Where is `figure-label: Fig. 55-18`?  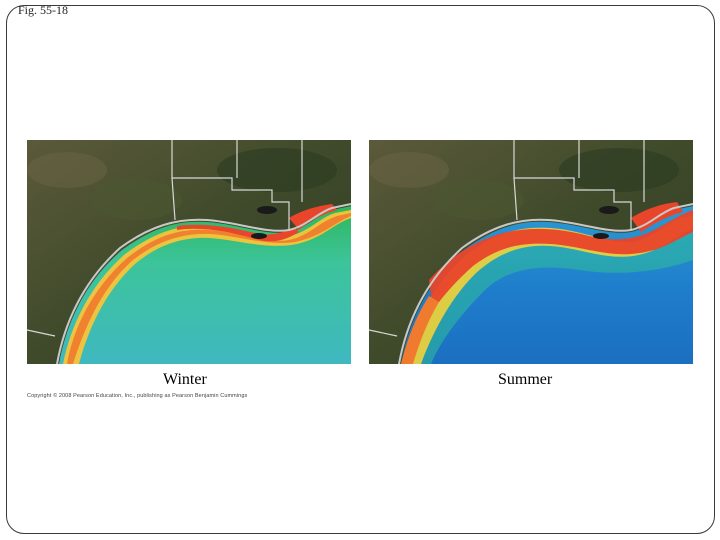
figure-label: Fig. 55-18 is located at coordinates (43, 10).